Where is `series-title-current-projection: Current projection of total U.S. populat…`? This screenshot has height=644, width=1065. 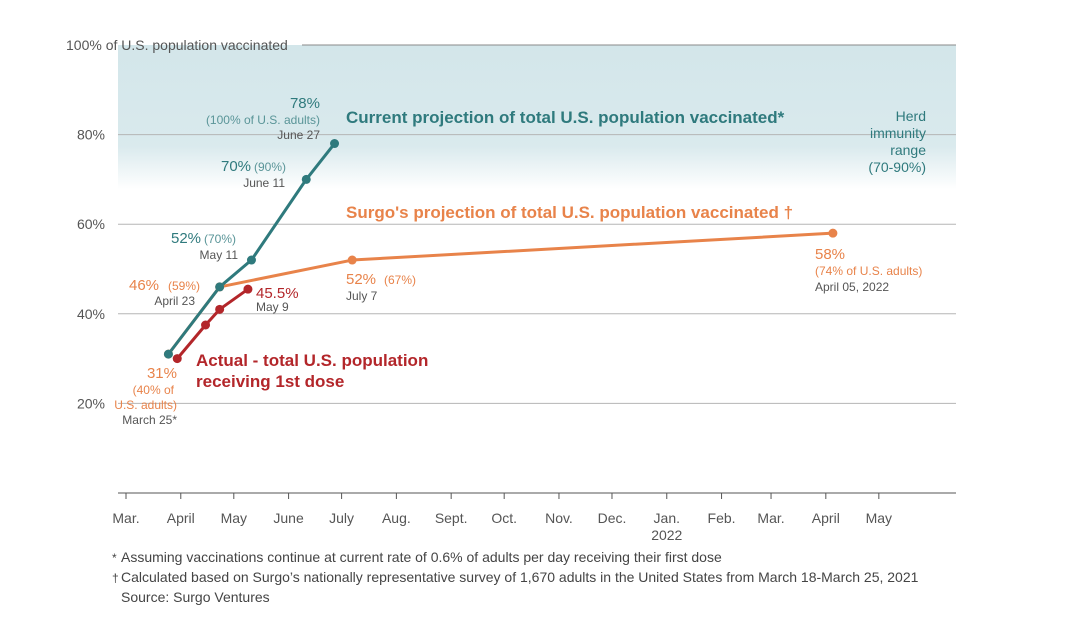
series-title-current-projection: Current projection of total U.S. populat… is located at coordinates (565, 117).